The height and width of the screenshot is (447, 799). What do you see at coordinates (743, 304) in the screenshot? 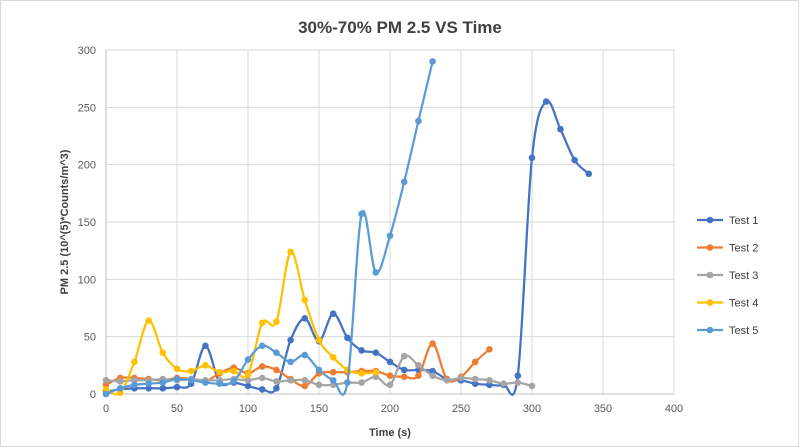
I see `legend-label-test-4: Test 4` at bounding box center [743, 304].